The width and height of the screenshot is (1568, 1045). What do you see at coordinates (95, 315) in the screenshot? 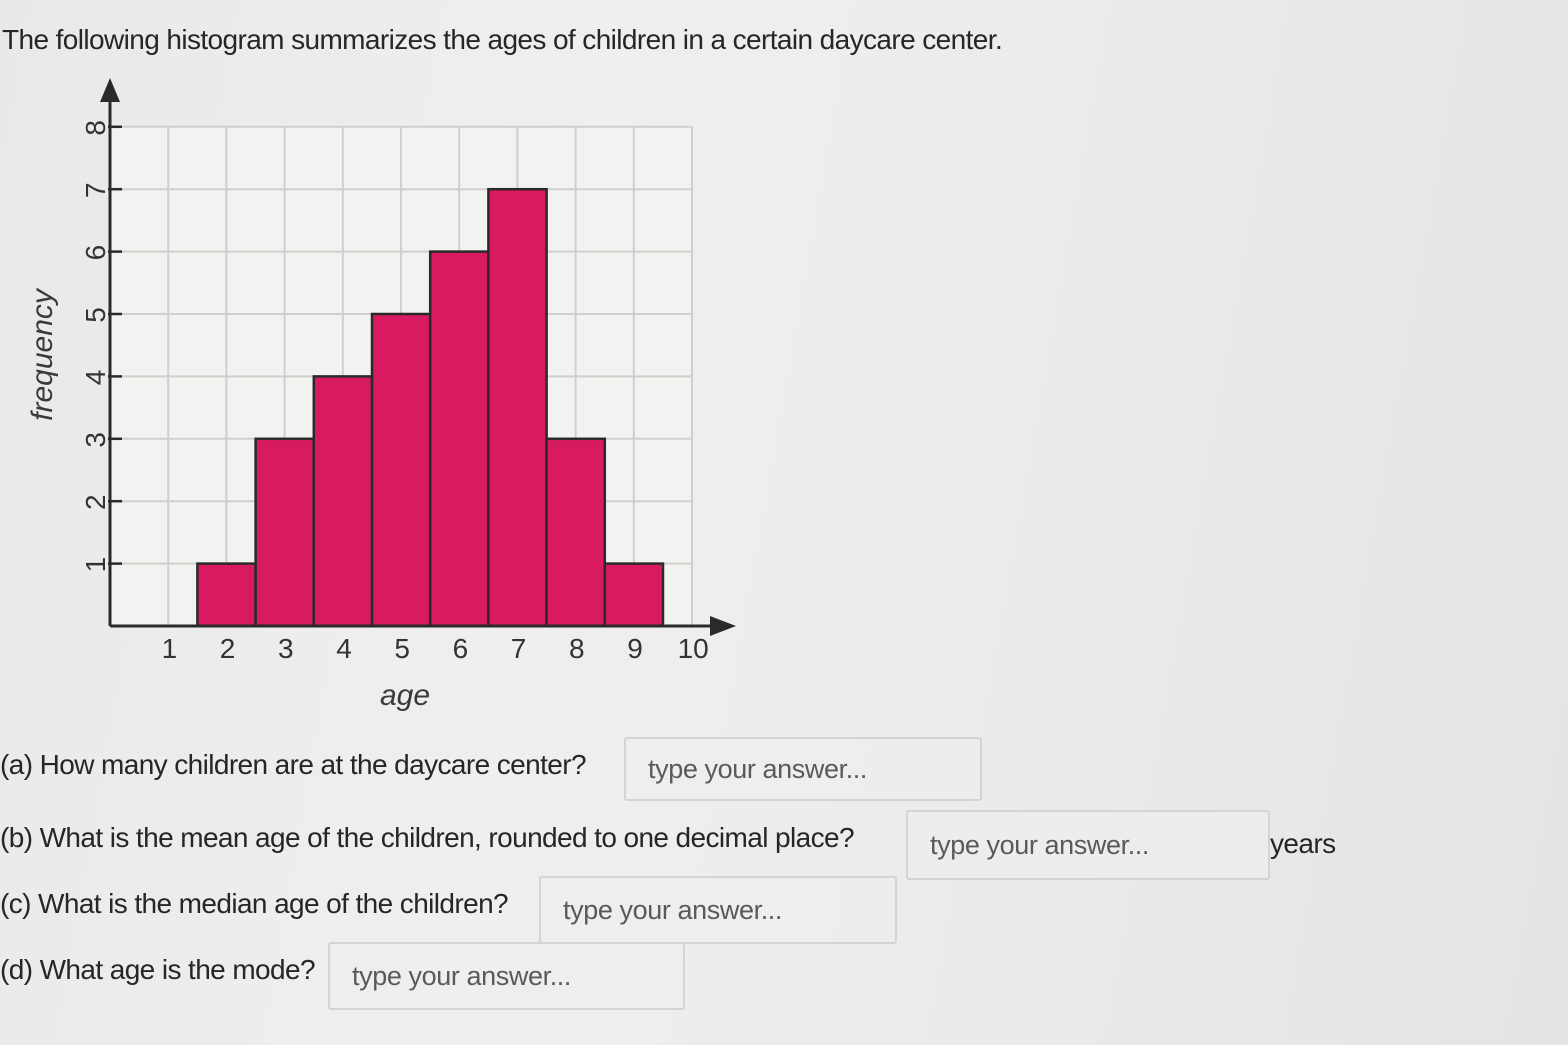
I see `y-tick-label: 5` at bounding box center [95, 315].